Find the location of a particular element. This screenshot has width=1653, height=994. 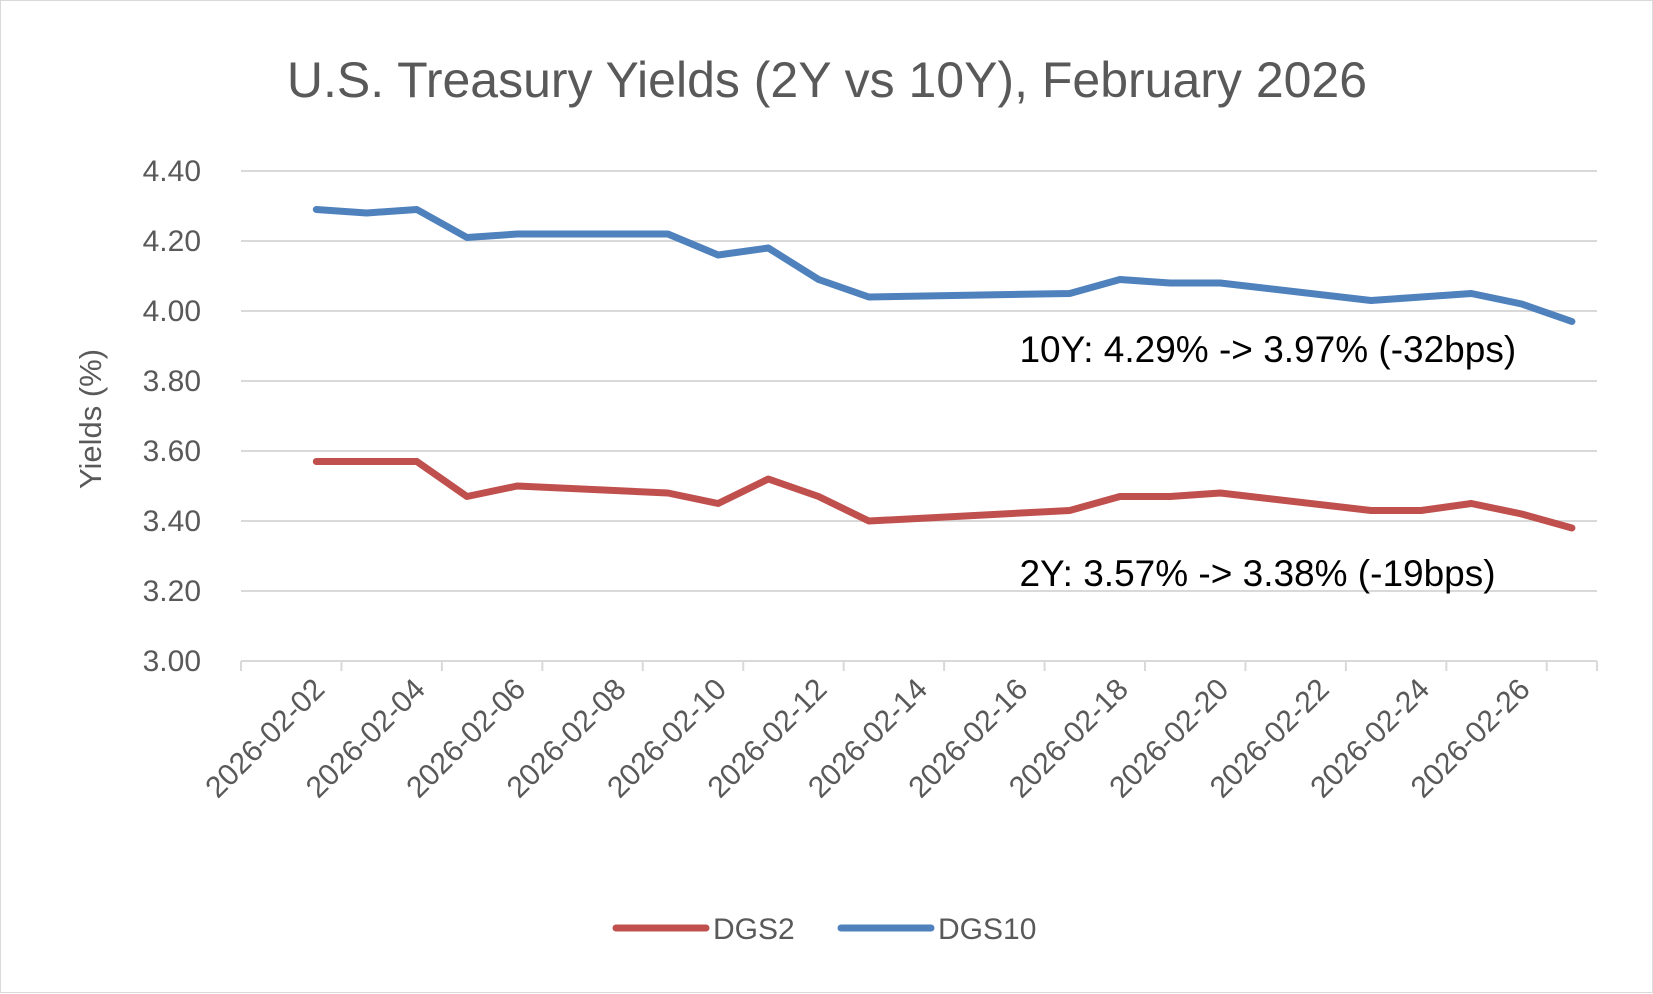

series-line-dgs10 is located at coordinates (944, 265).